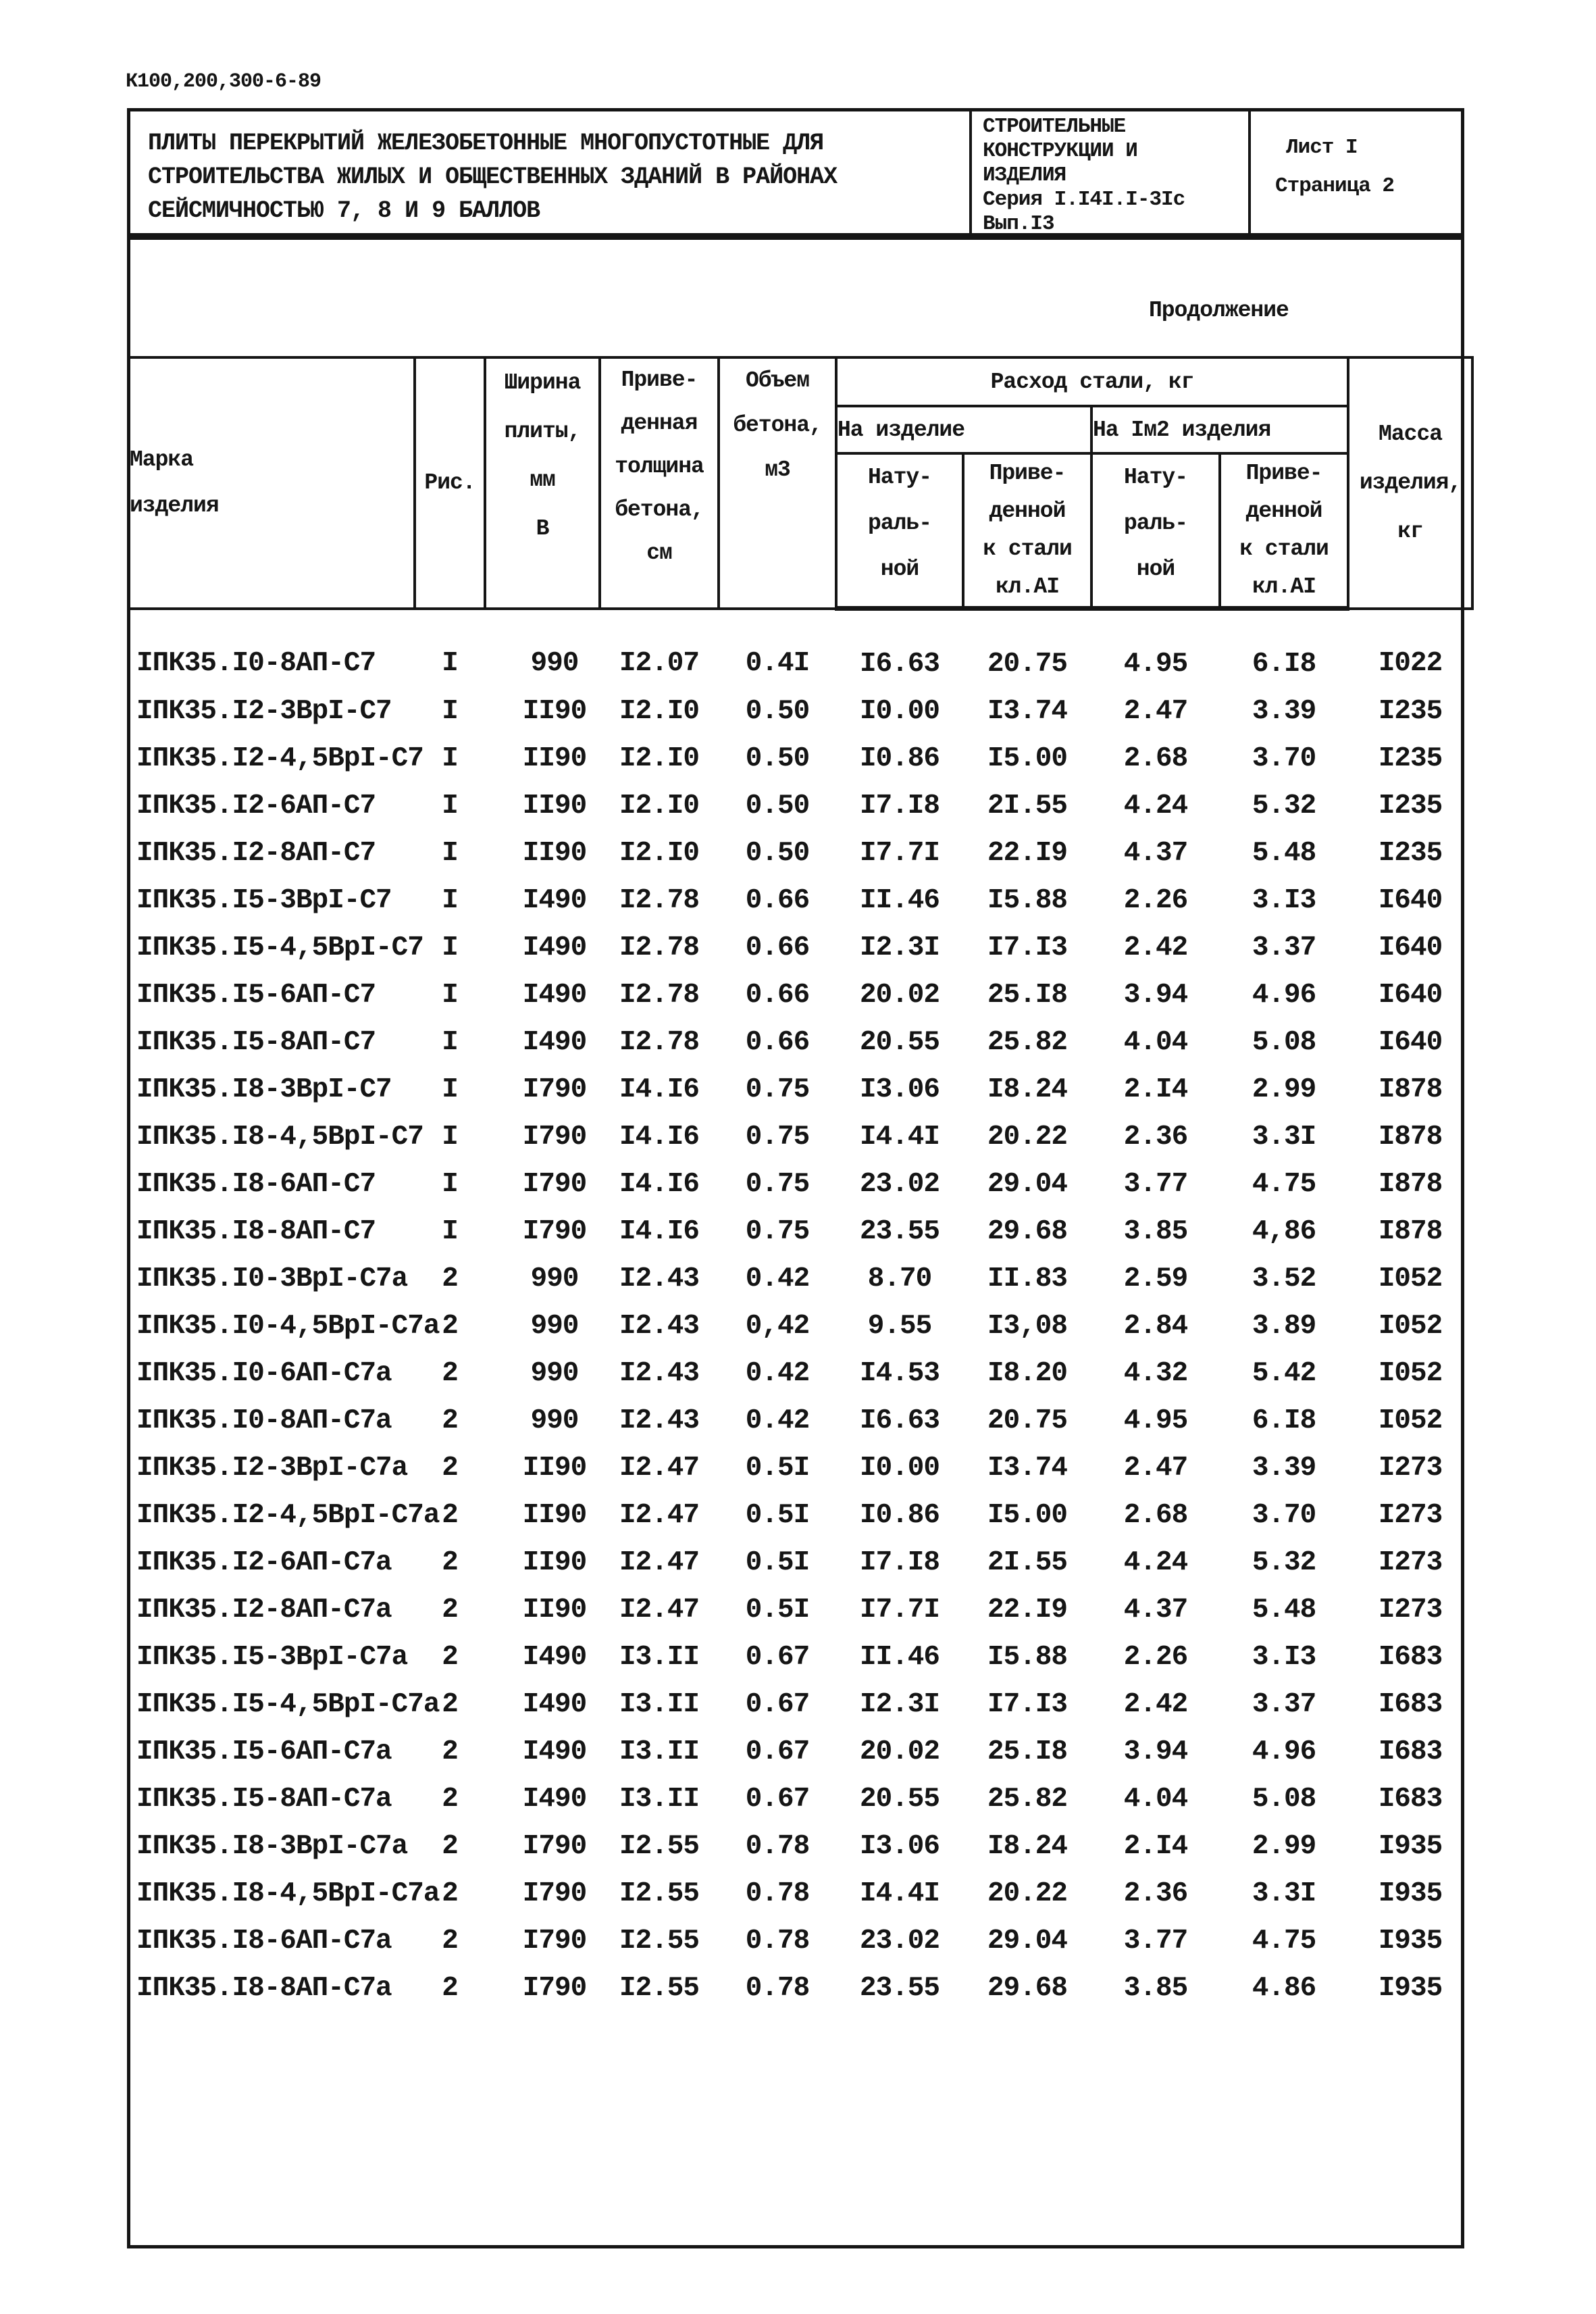 Image resolution: width=1596 pixels, height=2314 pixels. What do you see at coordinates (554, 1184) in the screenshot?
I see `cell-width: I790` at bounding box center [554, 1184].